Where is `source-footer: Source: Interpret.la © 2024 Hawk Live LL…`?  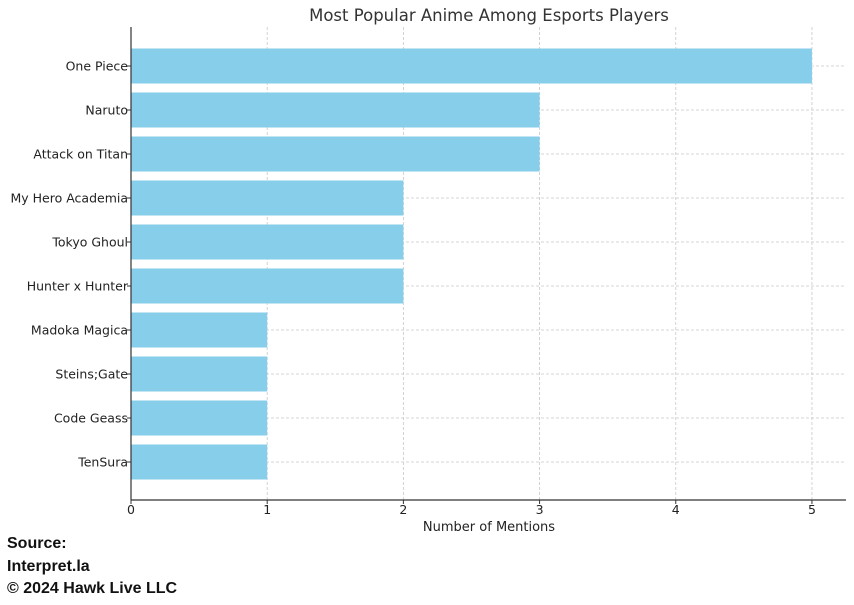
source-footer: Source: Interpret.la © 2024 Hawk Live LL… is located at coordinates (92, 567).